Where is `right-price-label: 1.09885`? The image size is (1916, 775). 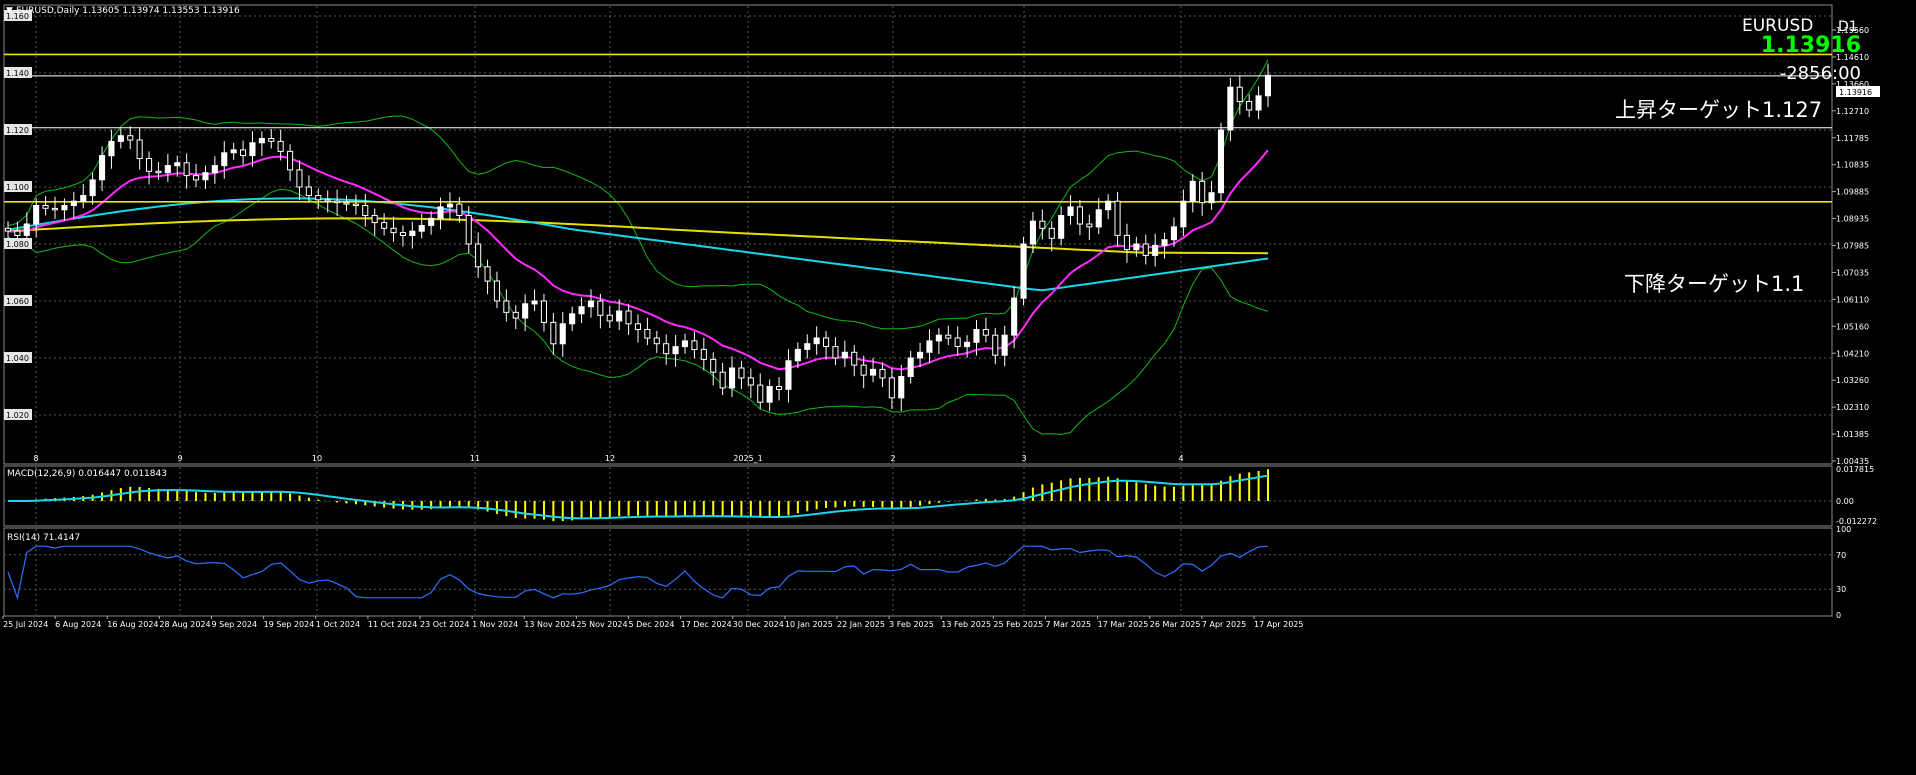 right-price-label: 1.09885 is located at coordinates (1852, 192).